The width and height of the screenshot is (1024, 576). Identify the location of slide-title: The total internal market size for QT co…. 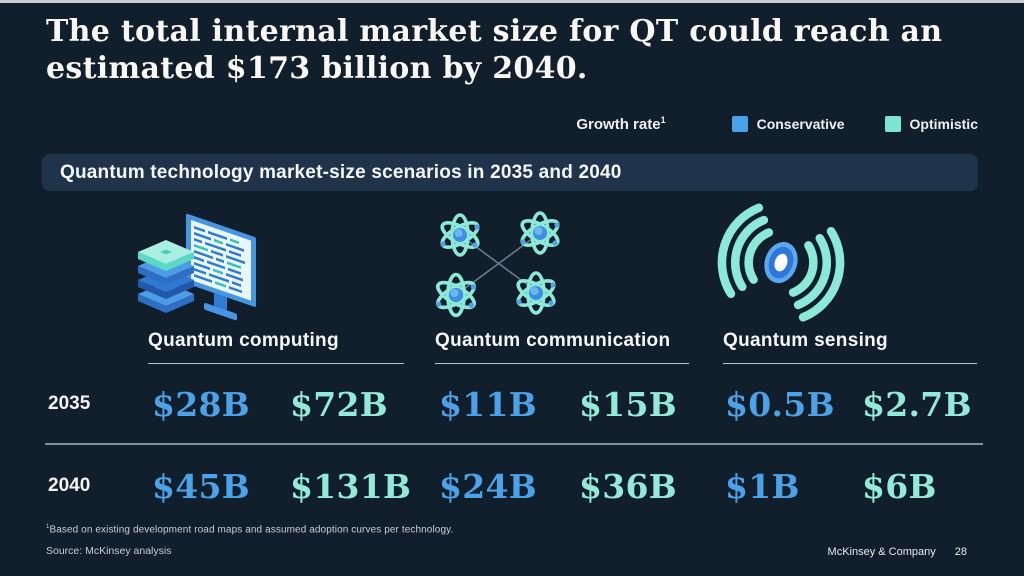
(516, 50).